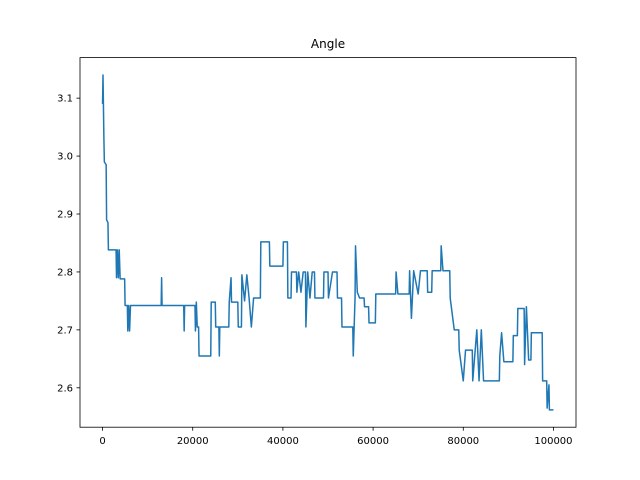 This screenshot has width=640, height=480. What do you see at coordinates (65, 157) in the screenshot?
I see `y-tick-label: 3.0` at bounding box center [65, 157].